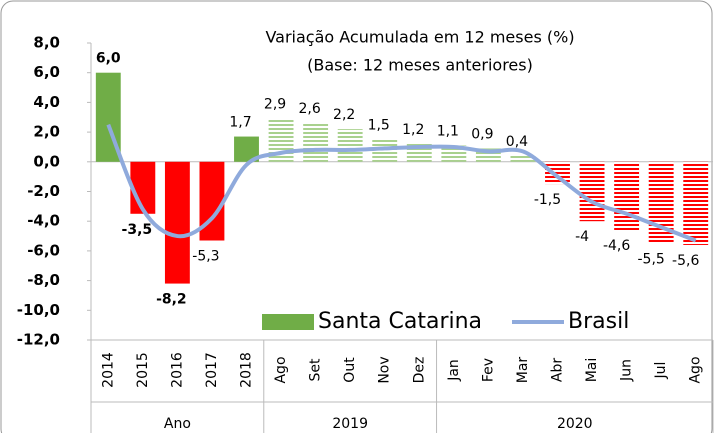  I want to click on group-label: 2020, so click(575, 424).